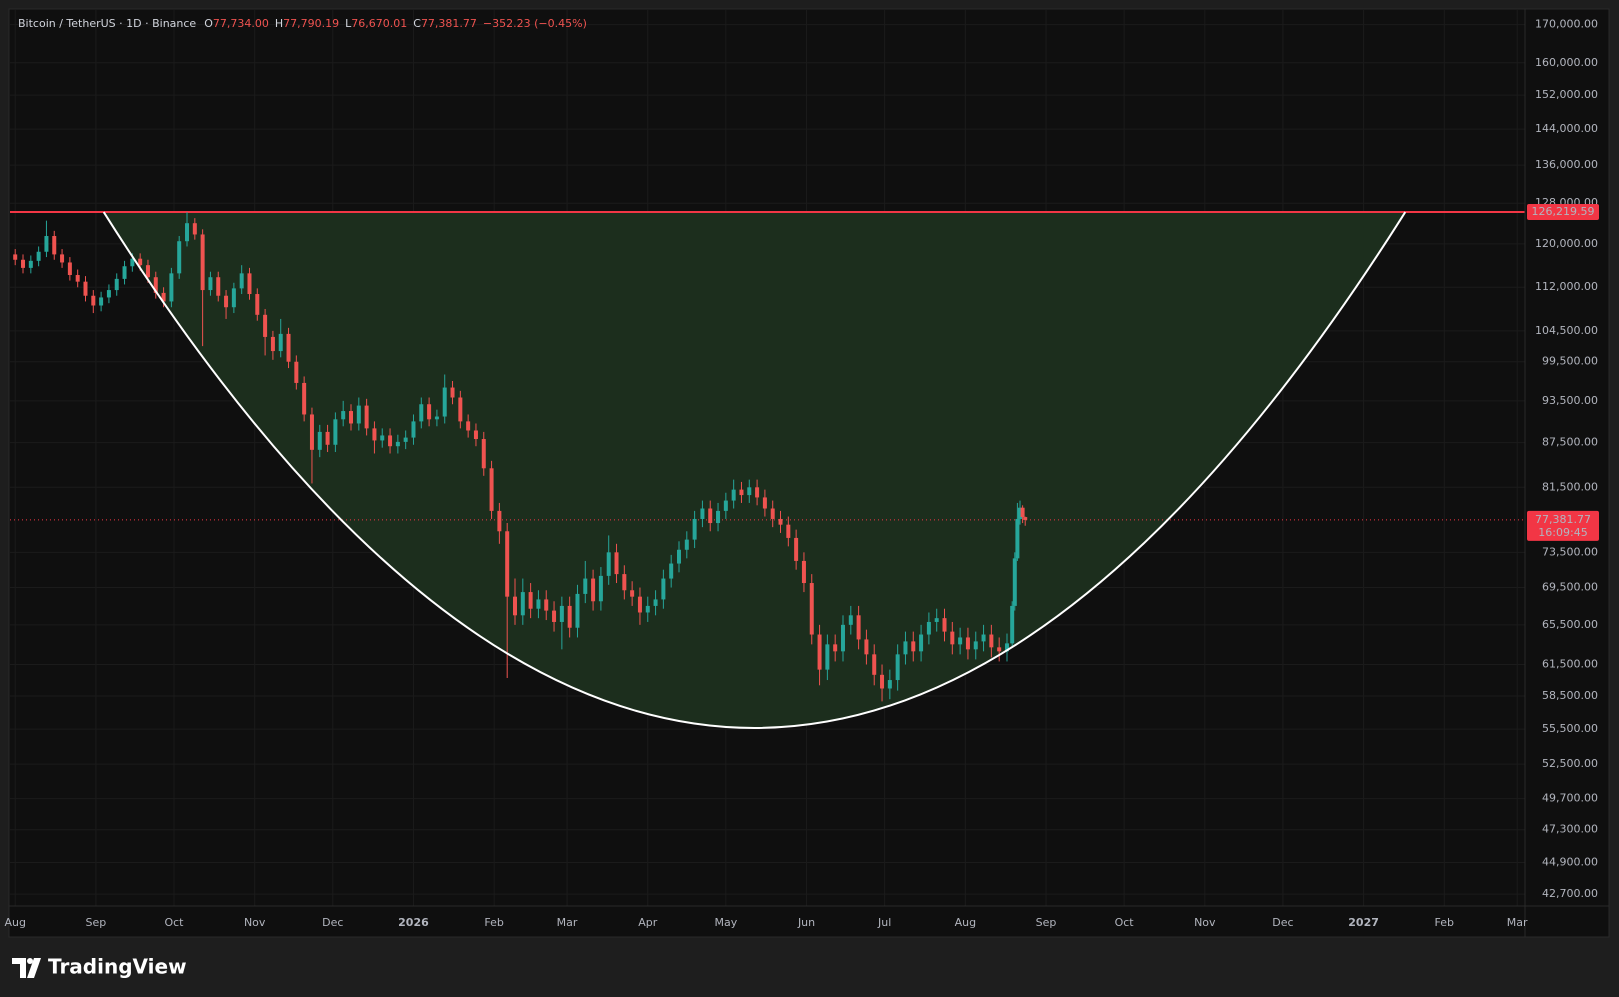  What do you see at coordinates (1570, 829) in the screenshot?
I see `y-tick-label: 47,300.00` at bounding box center [1570, 829].